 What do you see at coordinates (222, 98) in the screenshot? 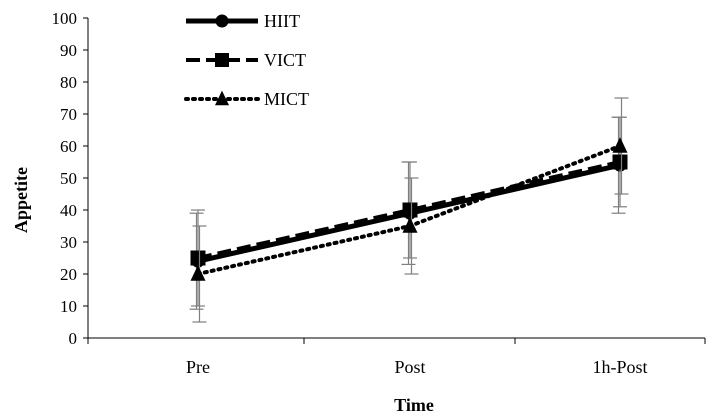
I see `legend-marker-mict` at bounding box center [222, 98].